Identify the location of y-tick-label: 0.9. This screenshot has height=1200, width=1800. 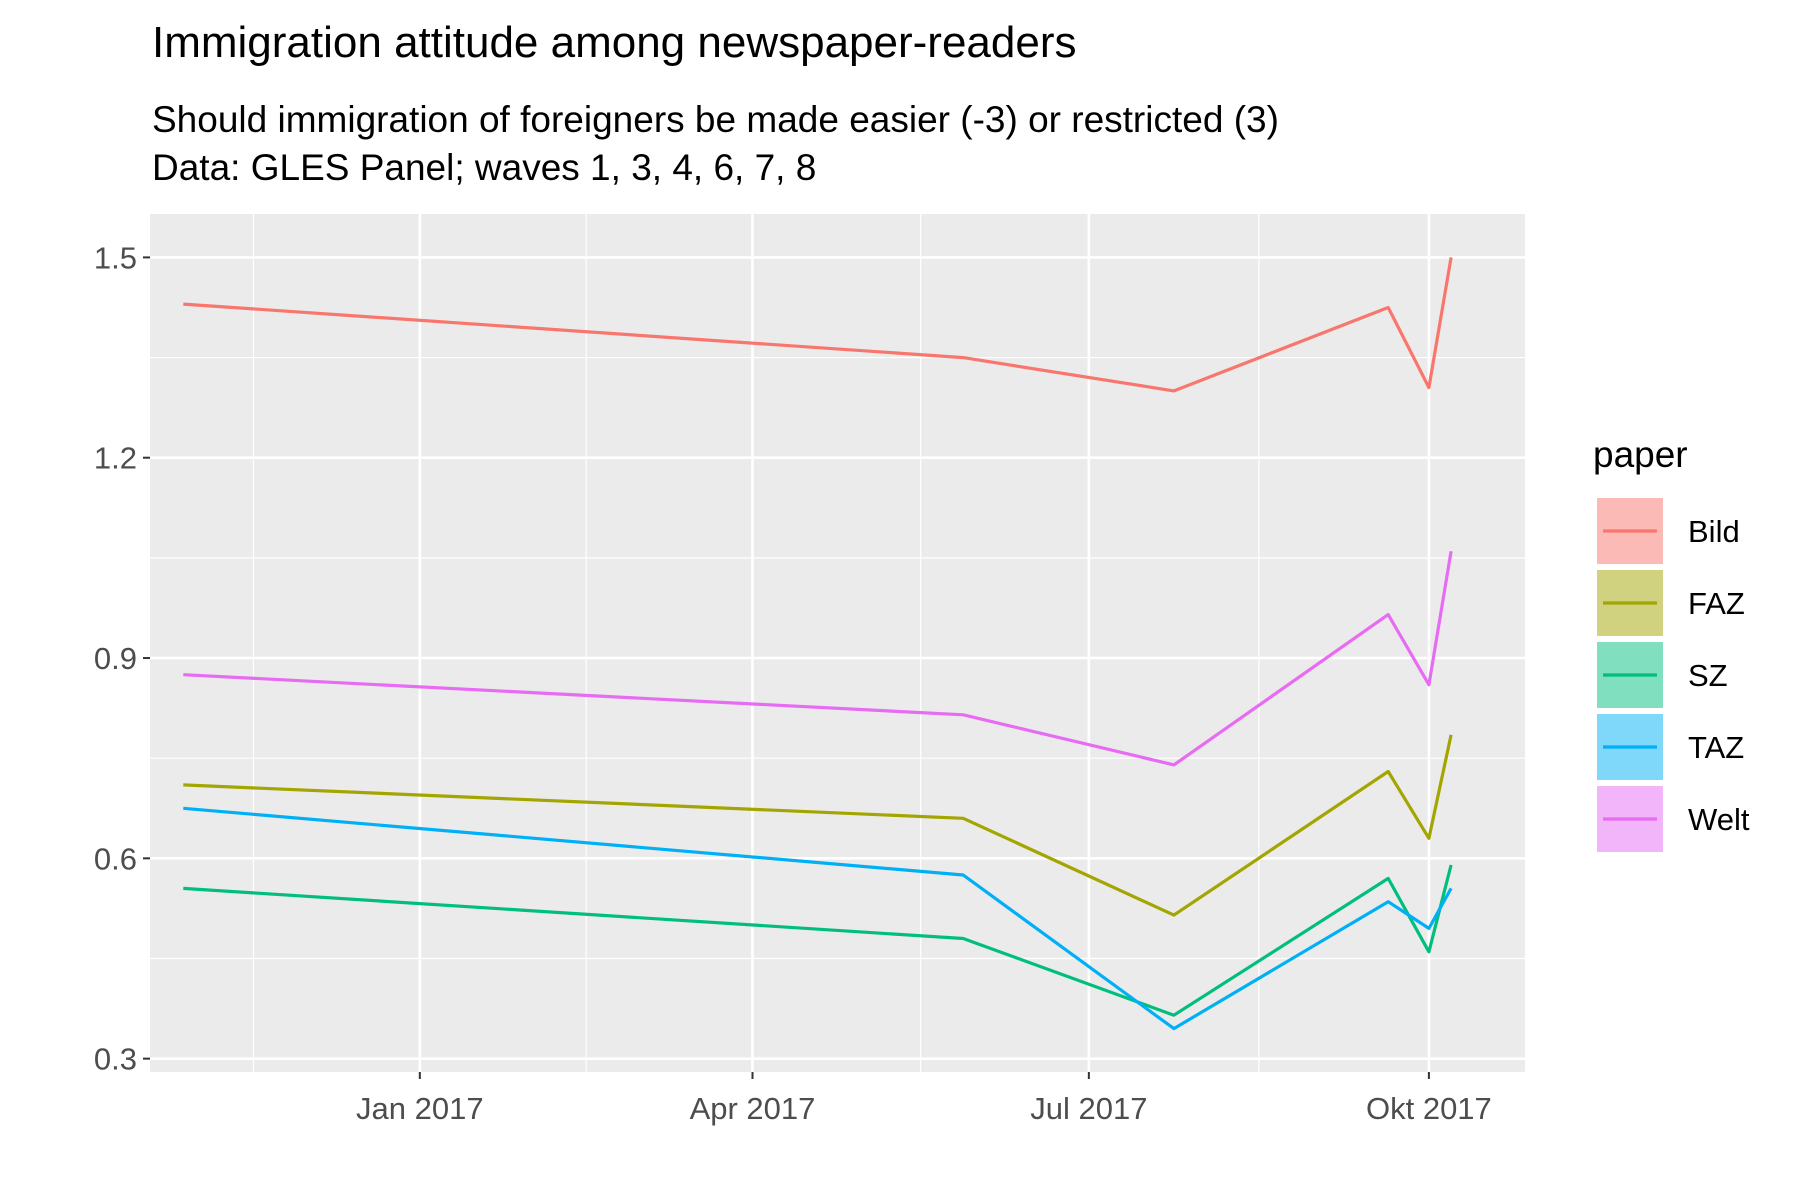
(115, 658).